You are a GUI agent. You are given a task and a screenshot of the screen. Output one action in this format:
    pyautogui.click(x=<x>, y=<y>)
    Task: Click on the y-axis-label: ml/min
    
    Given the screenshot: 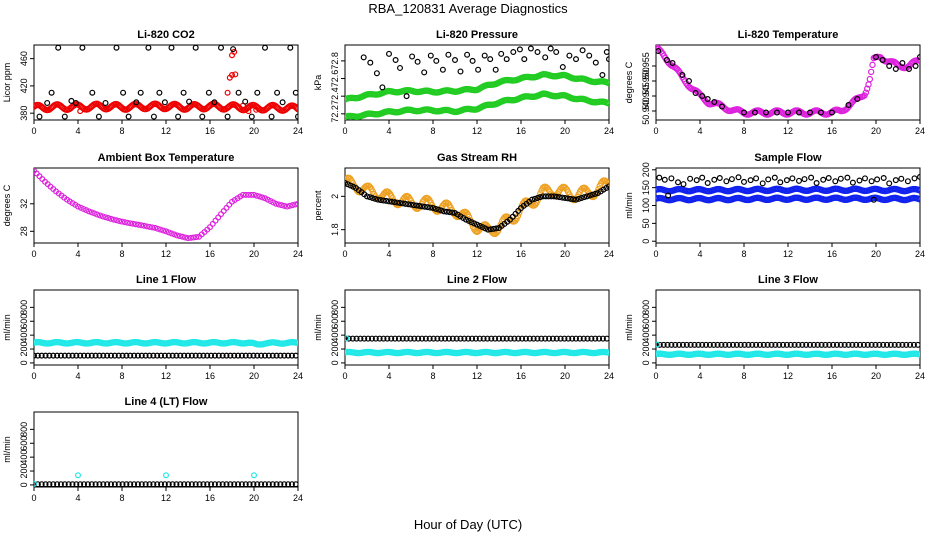 What is the action you would take?
    pyautogui.click(x=629, y=205)
    